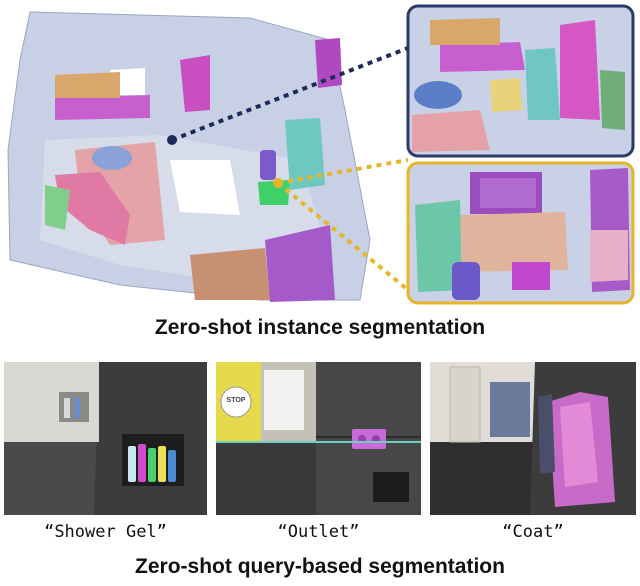  Describe the element at coordinates (236, 400) in the screenshot. I see `stop-sign-text: STOP` at that location.